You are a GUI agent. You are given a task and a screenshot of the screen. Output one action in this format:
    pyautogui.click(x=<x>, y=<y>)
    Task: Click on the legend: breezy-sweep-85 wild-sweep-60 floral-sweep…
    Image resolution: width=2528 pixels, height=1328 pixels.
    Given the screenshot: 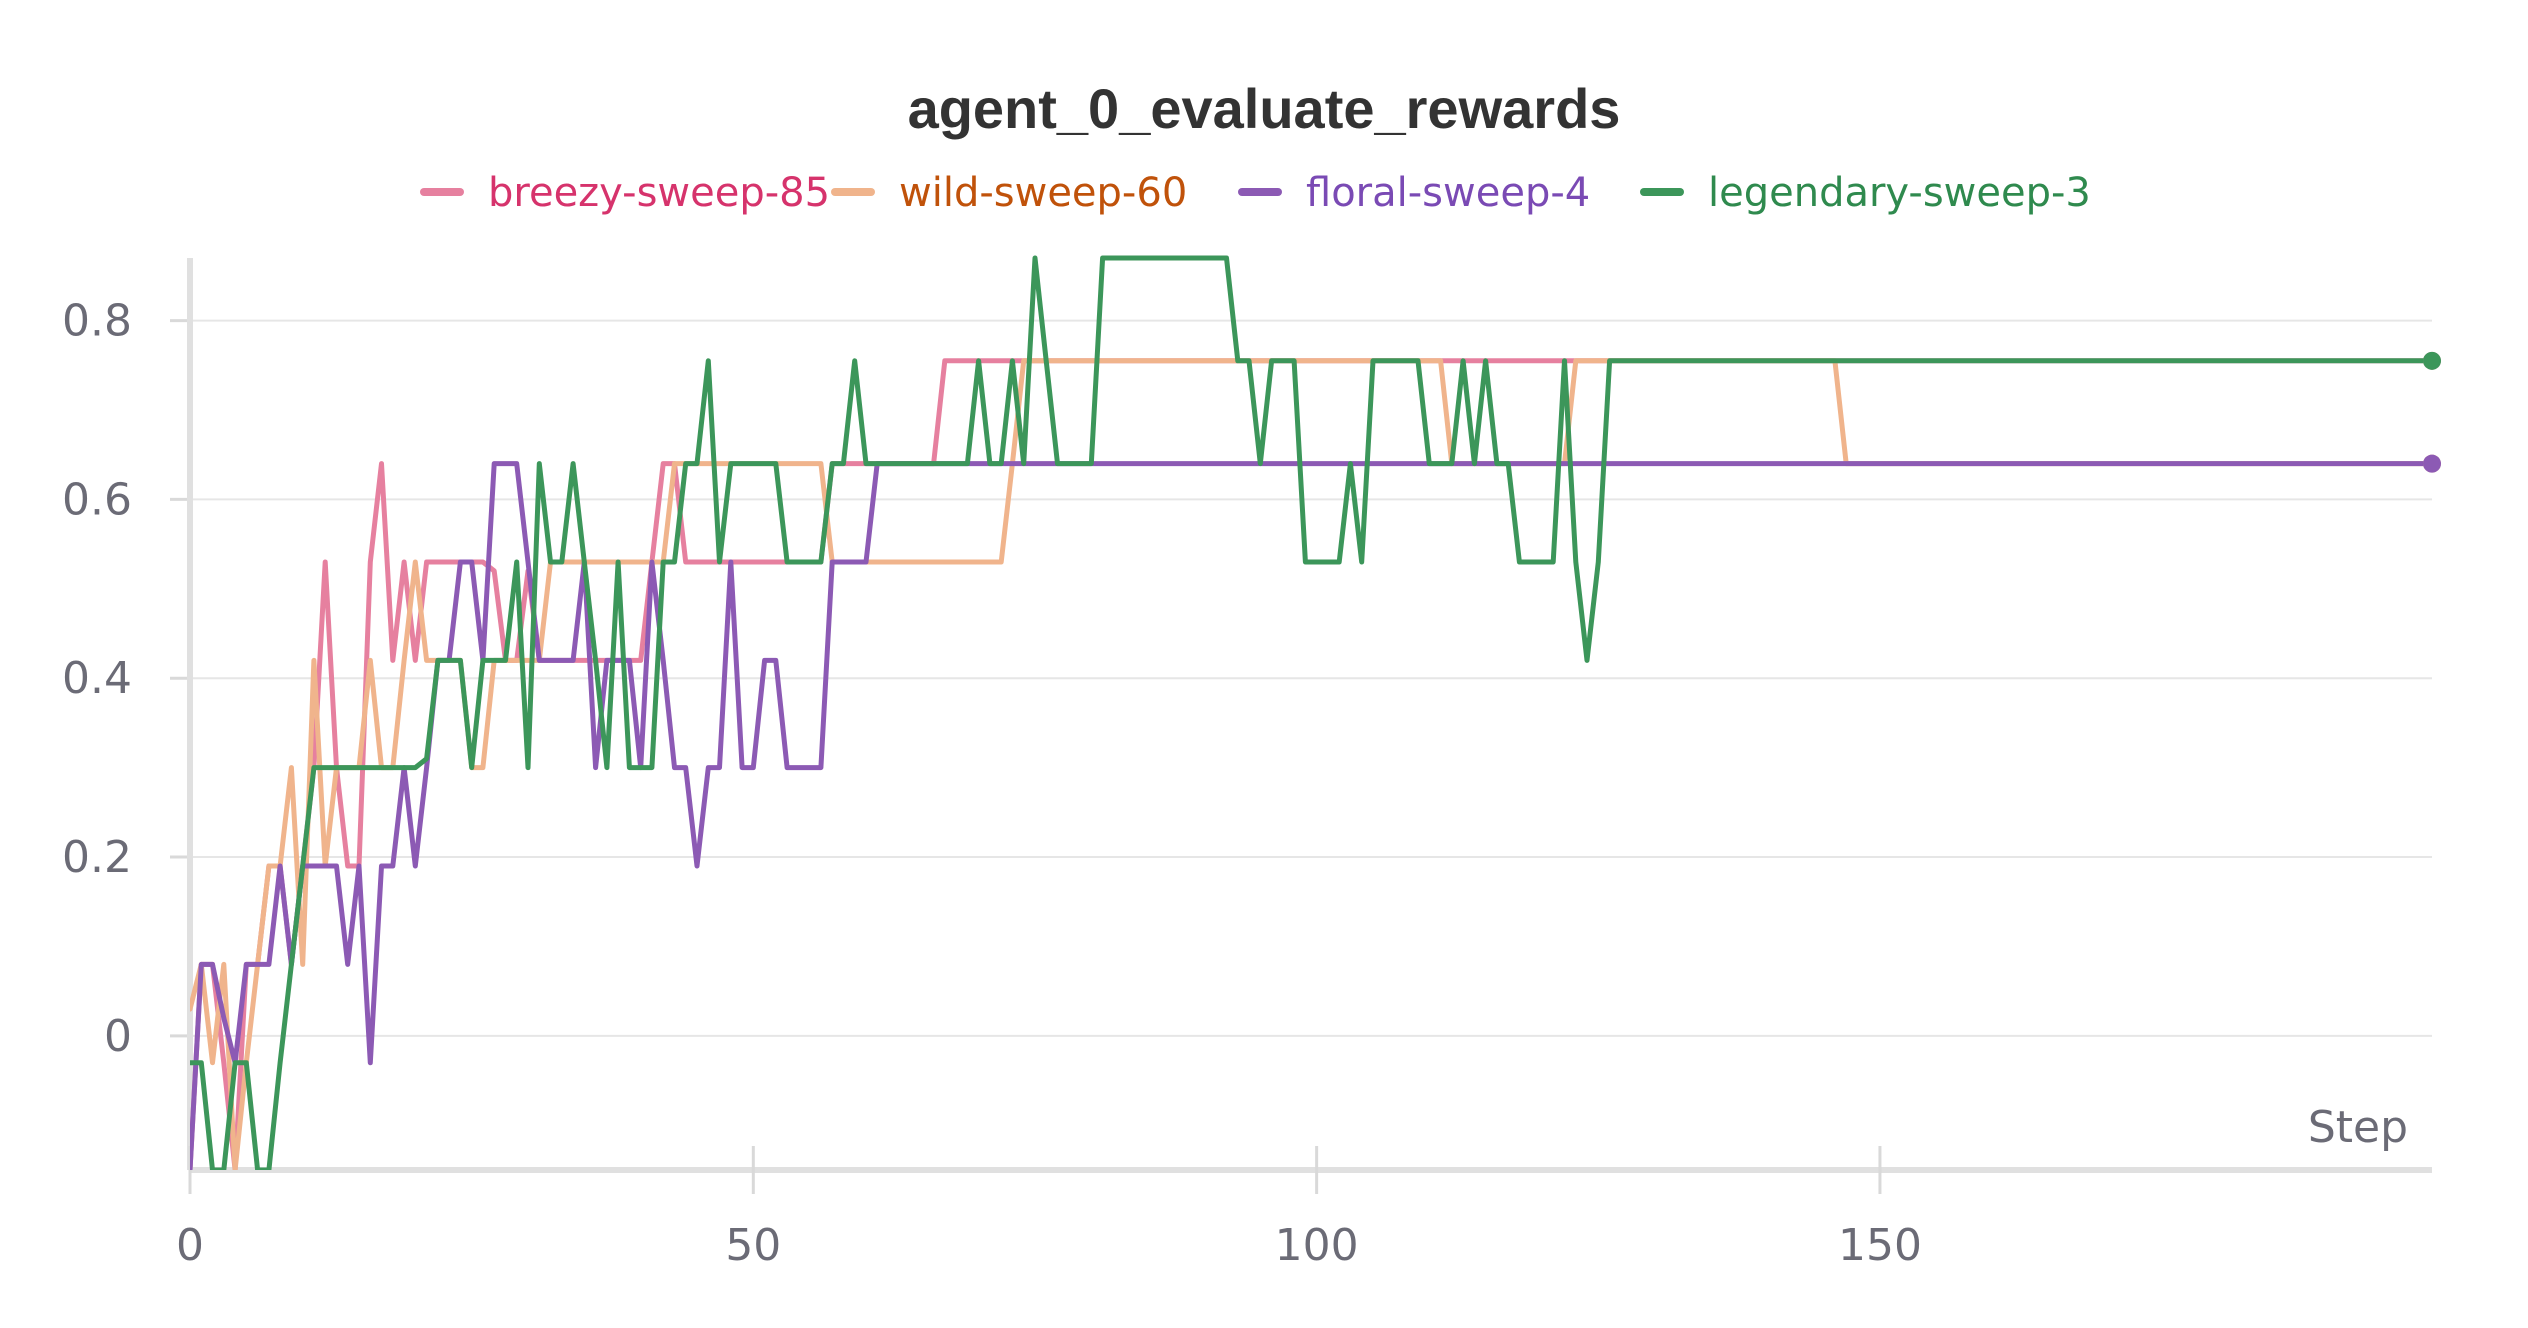 What is the action you would take?
    pyautogui.click(x=1255, y=193)
    